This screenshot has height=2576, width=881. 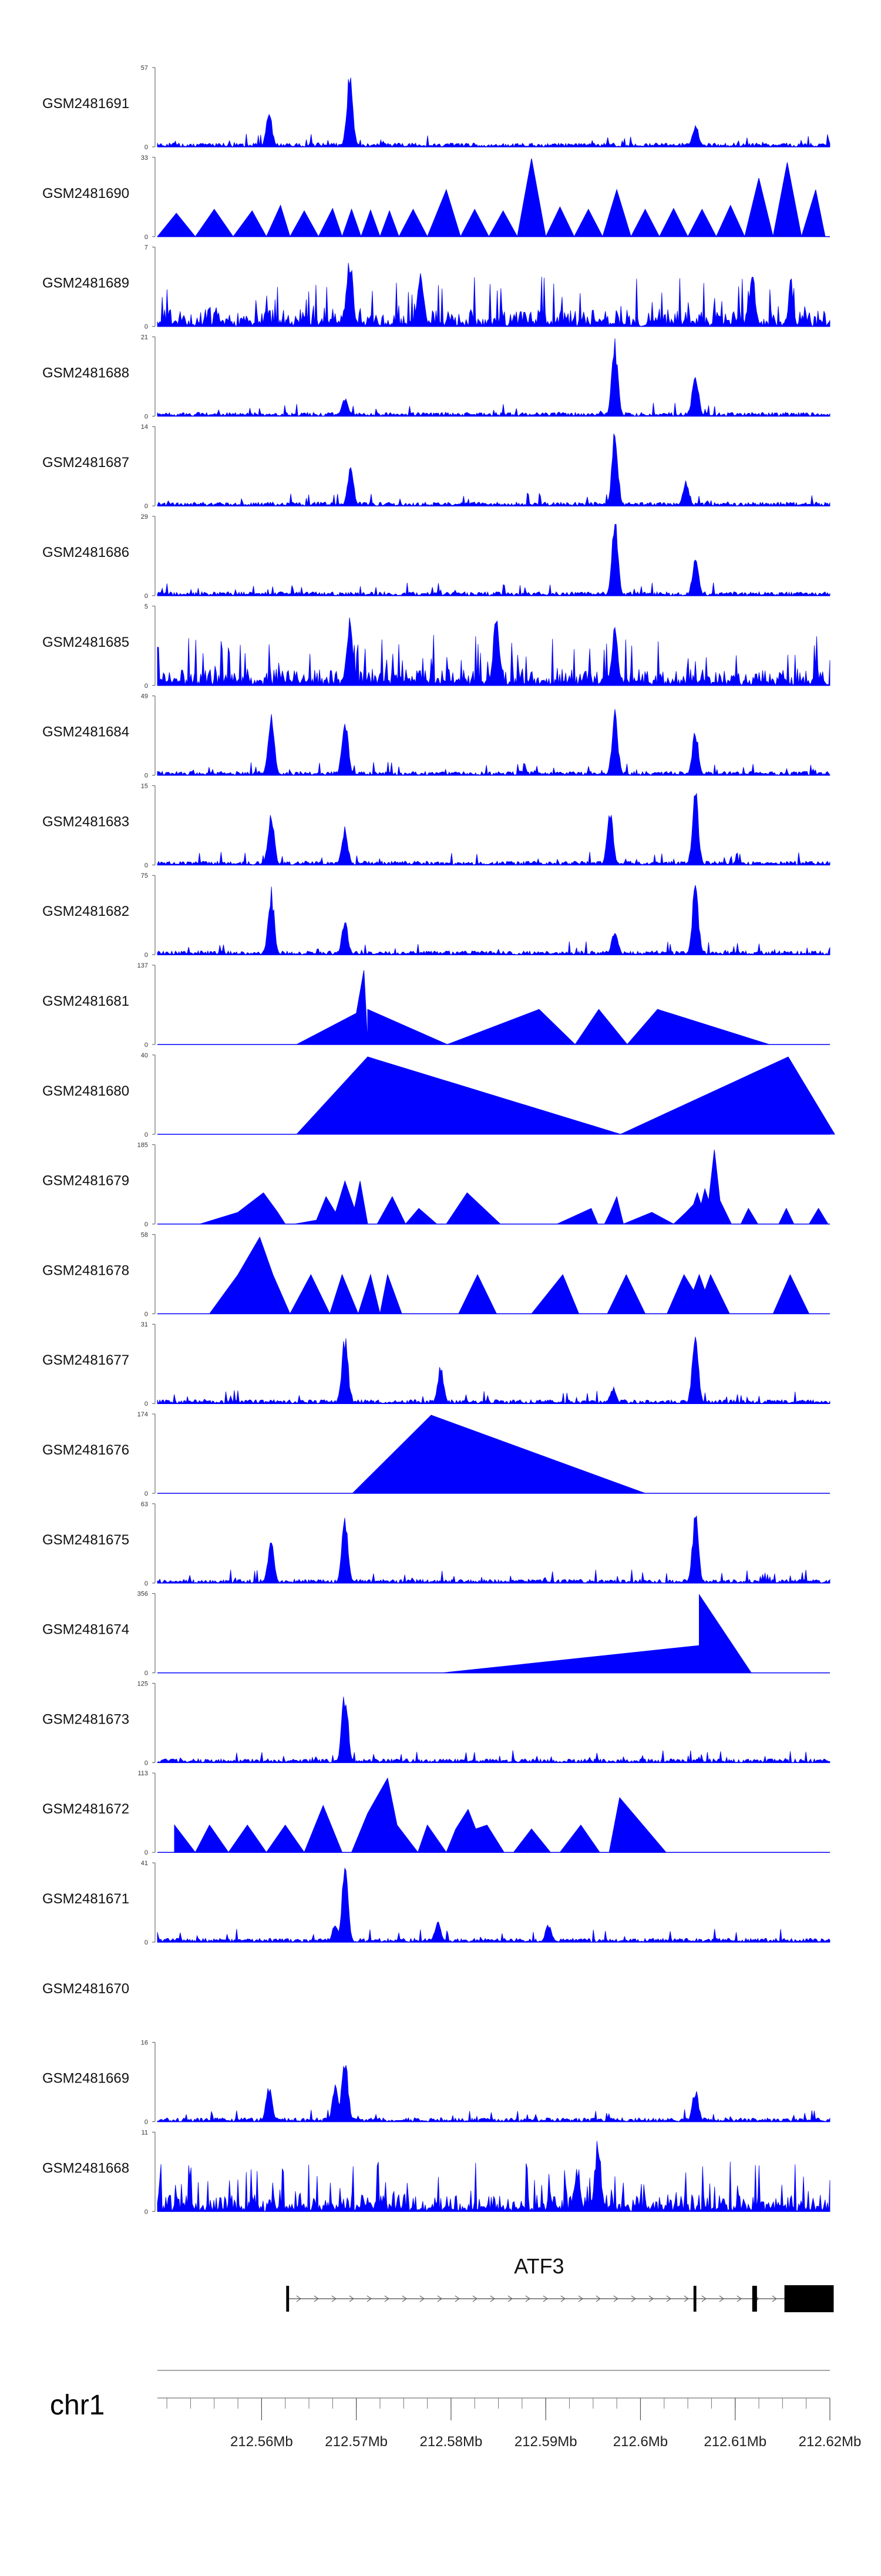 I want to click on x-tick-label: 212.57Mb, so click(x=357, y=2442).